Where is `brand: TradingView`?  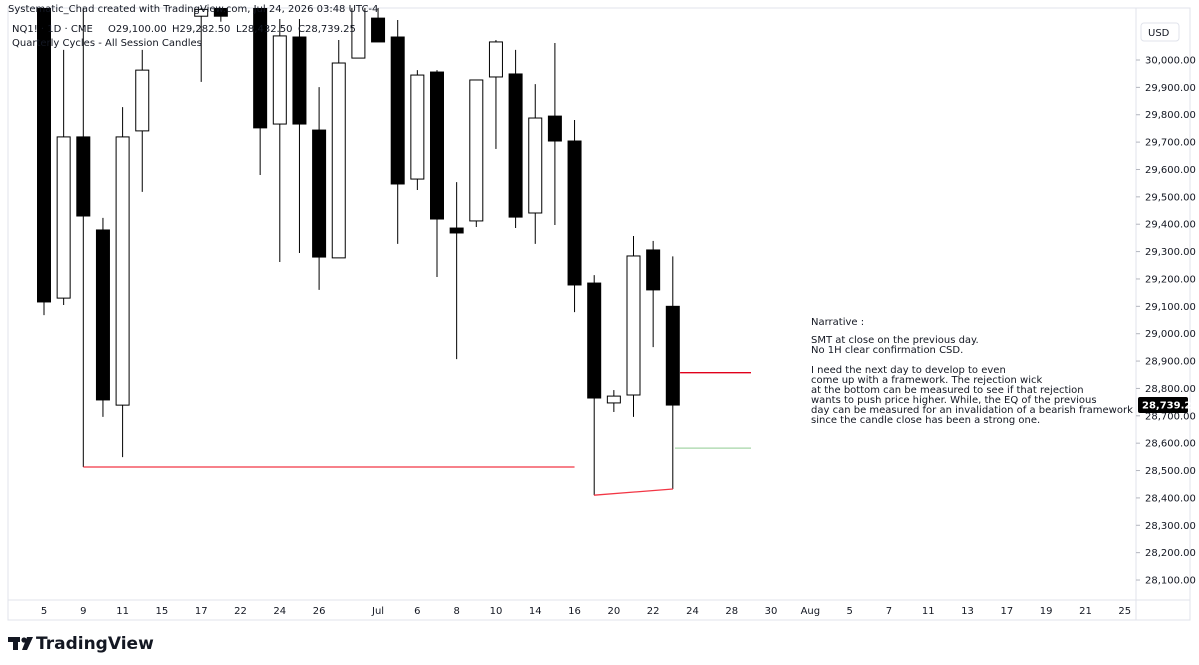 brand: TradingView is located at coordinates (95, 644).